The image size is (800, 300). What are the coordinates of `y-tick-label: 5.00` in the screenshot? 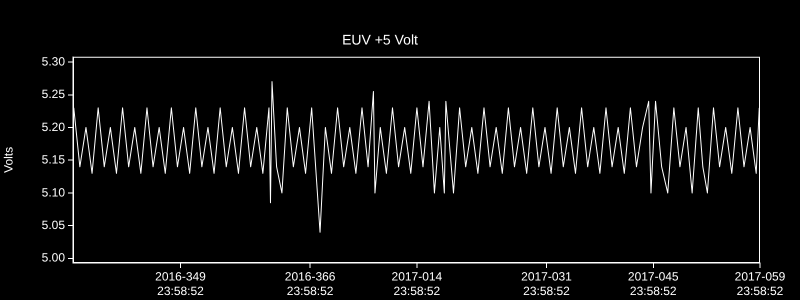 It's located at (54, 257).